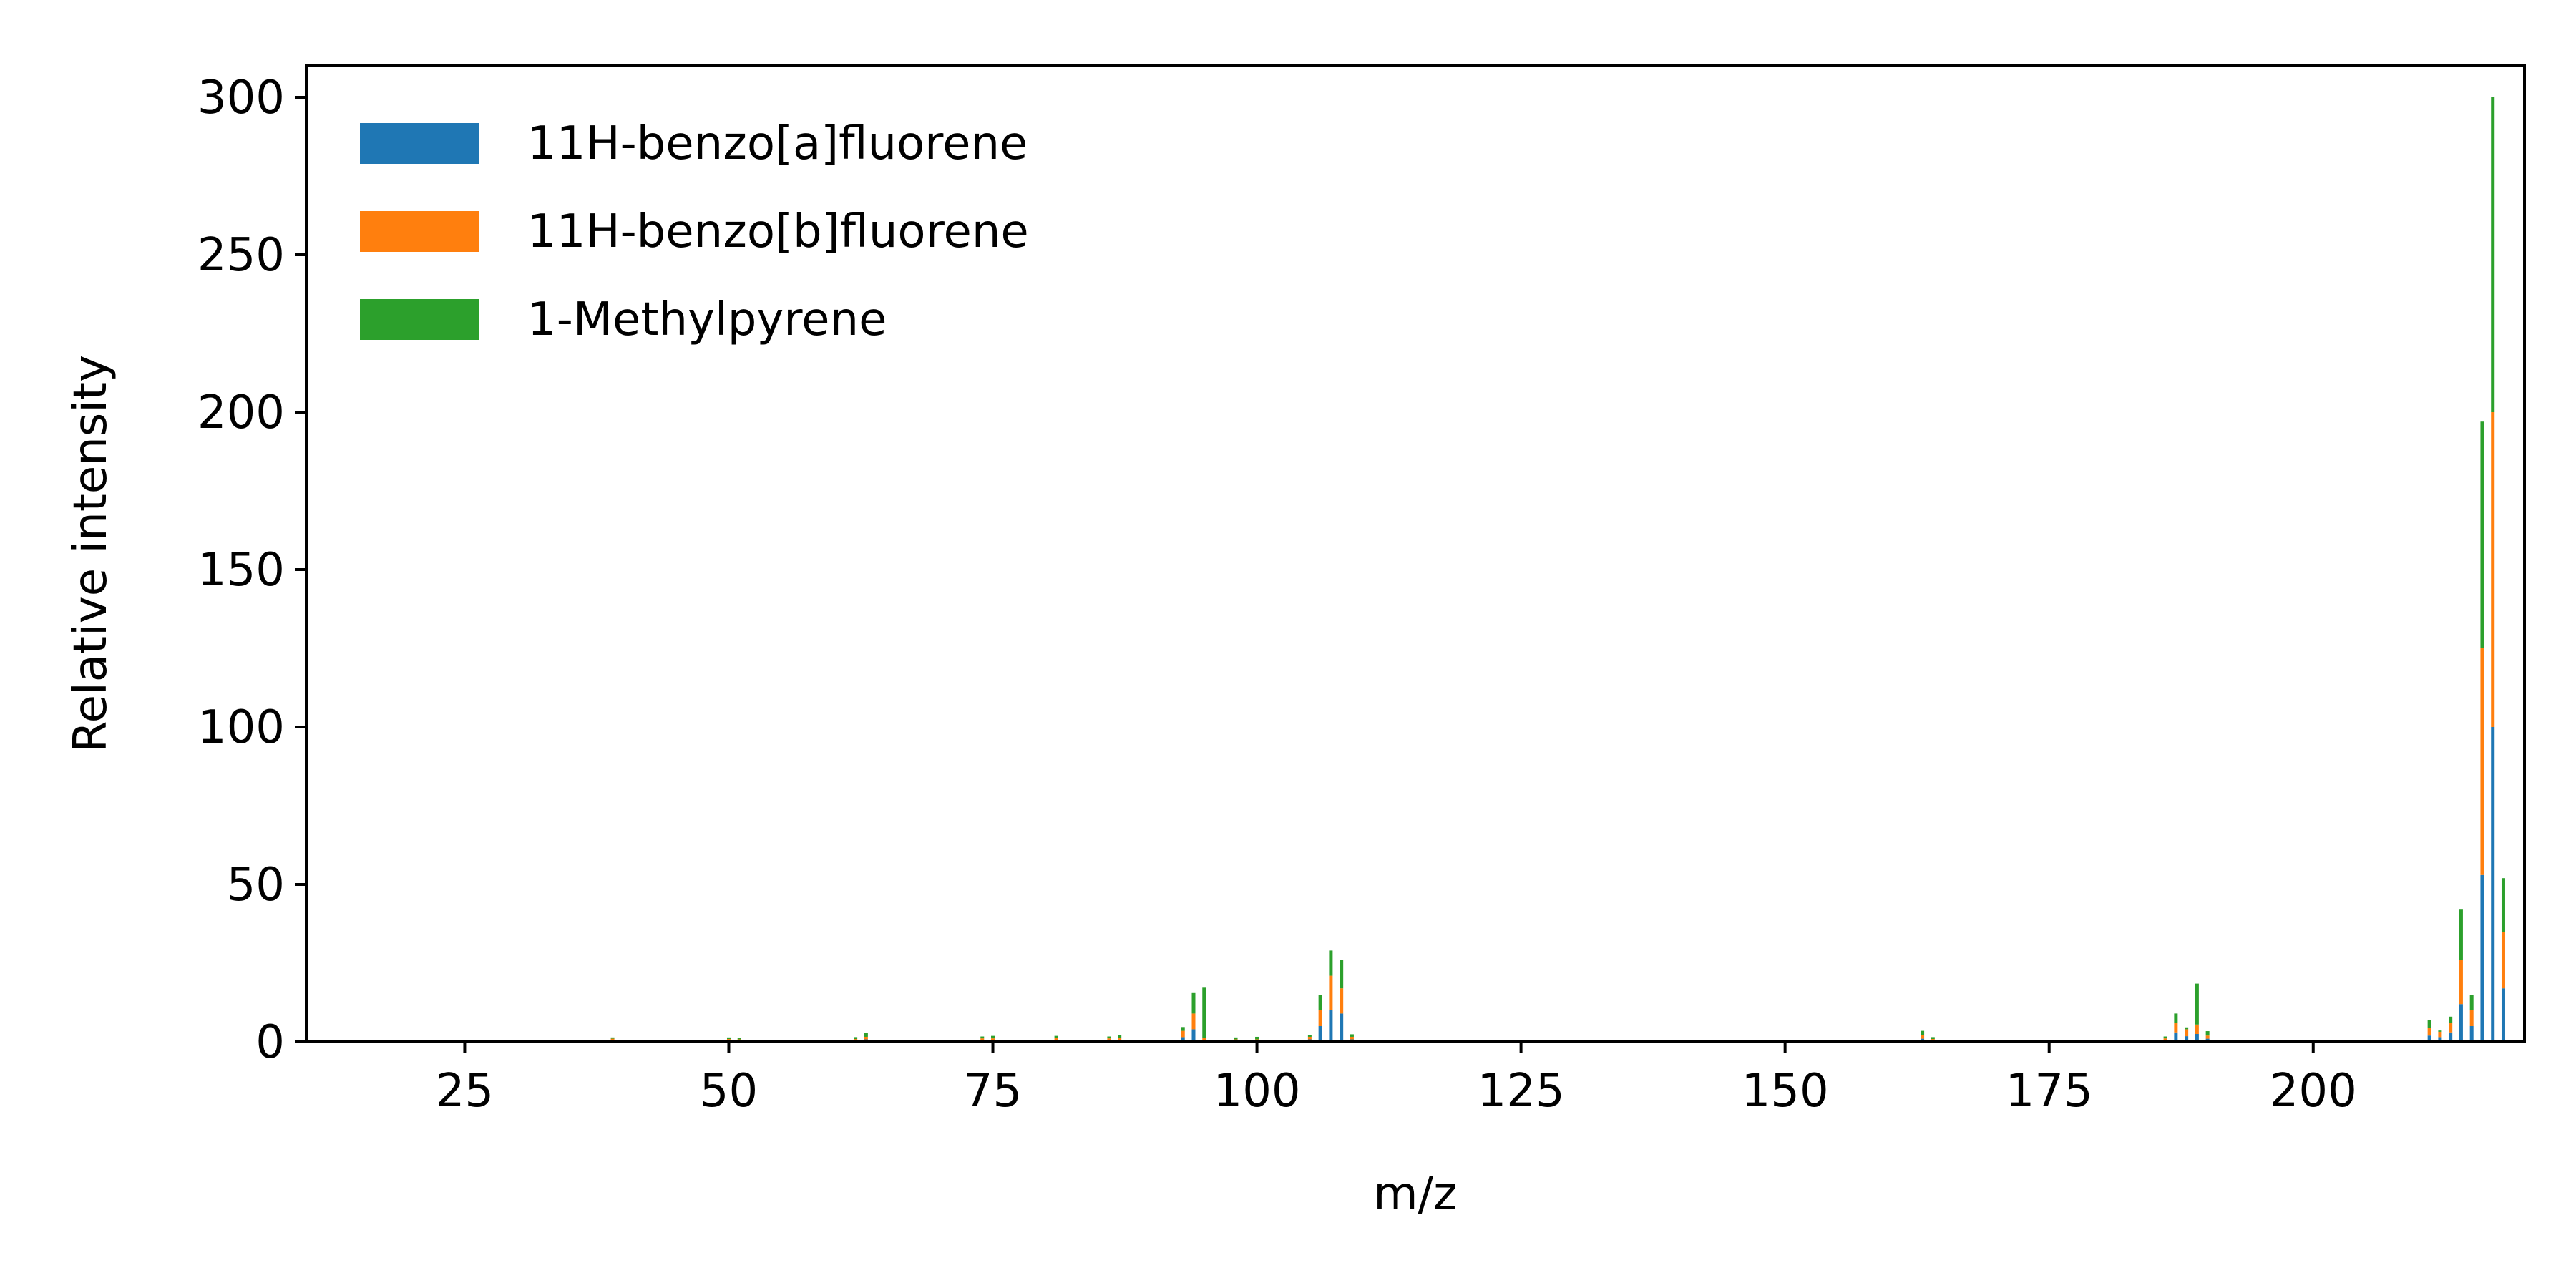  What do you see at coordinates (90, 554) in the screenshot?
I see `y-axis-label: Relative intensity` at bounding box center [90, 554].